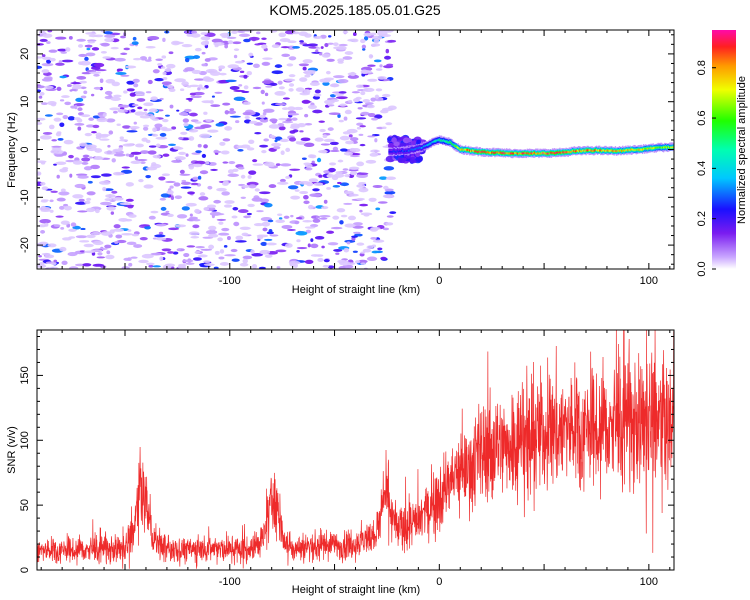 The image size is (750, 600). What do you see at coordinates (742, 150) in the screenshot?
I see `colorbar-label: Normalized spectral amplitude` at bounding box center [742, 150].